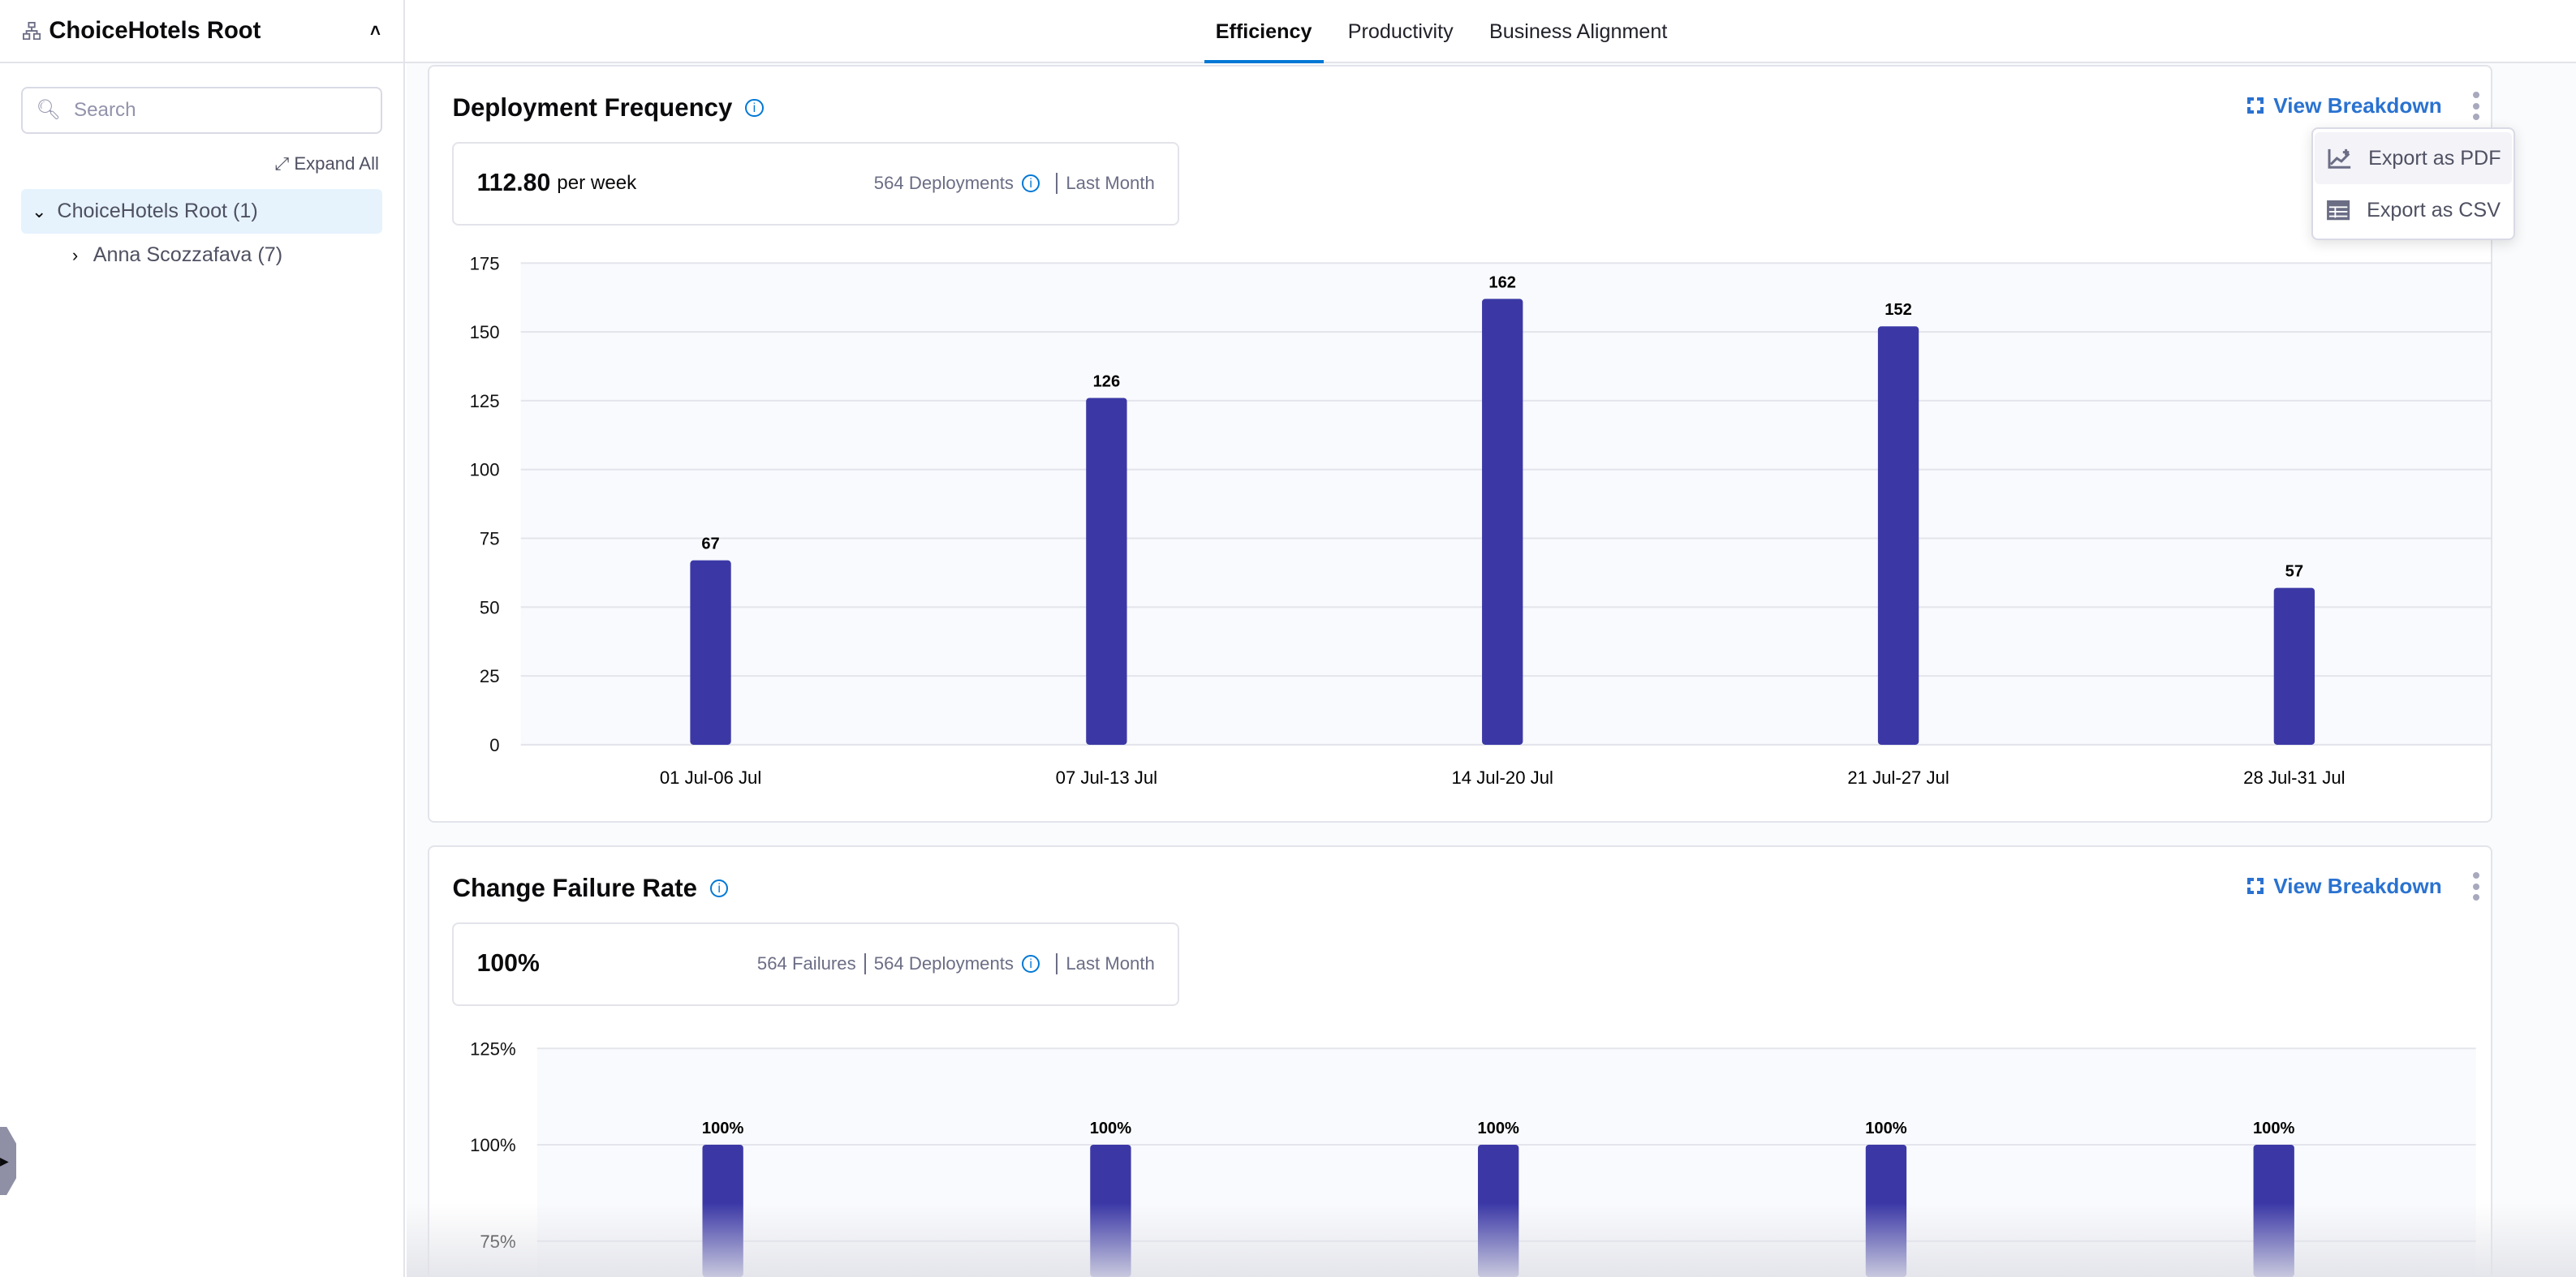  What do you see at coordinates (485, 263) in the screenshot?
I see `y-tick-label: 175` at bounding box center [485, 263].